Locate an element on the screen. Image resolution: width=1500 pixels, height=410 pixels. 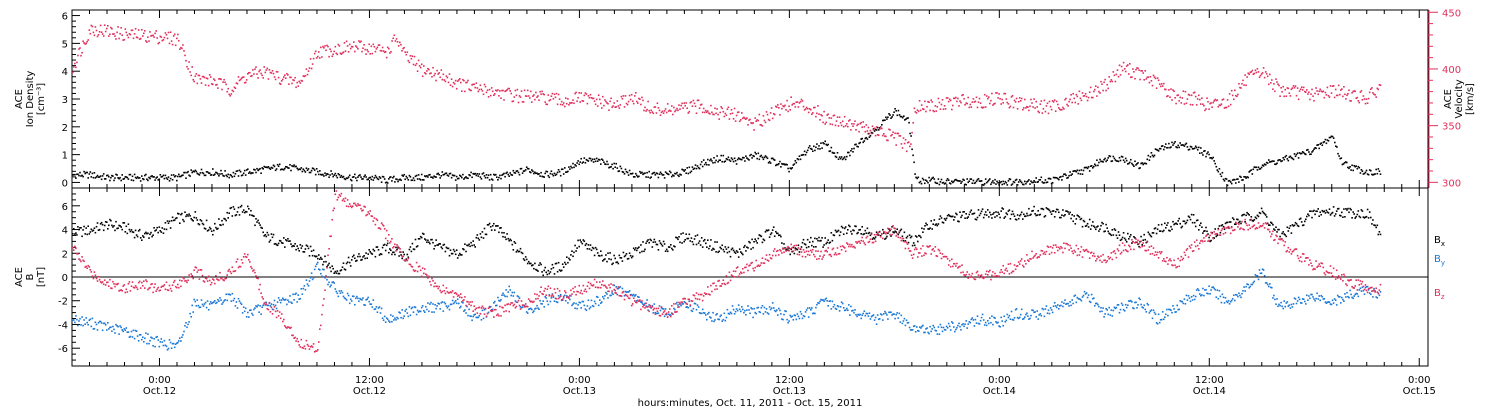
b-axis-label-line: [nT] is located at coordinates (41, 277).